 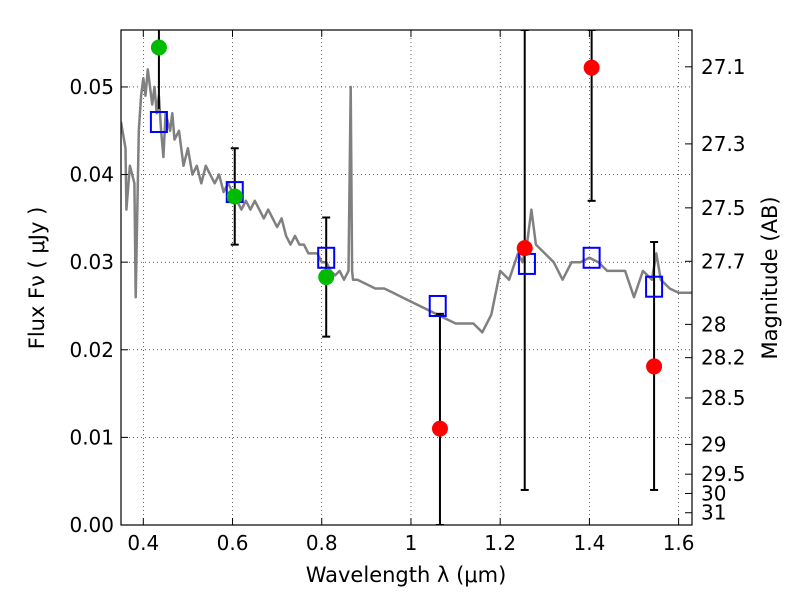 I want to click on x-tick-label: 1.6, so click(x=679, y=543).